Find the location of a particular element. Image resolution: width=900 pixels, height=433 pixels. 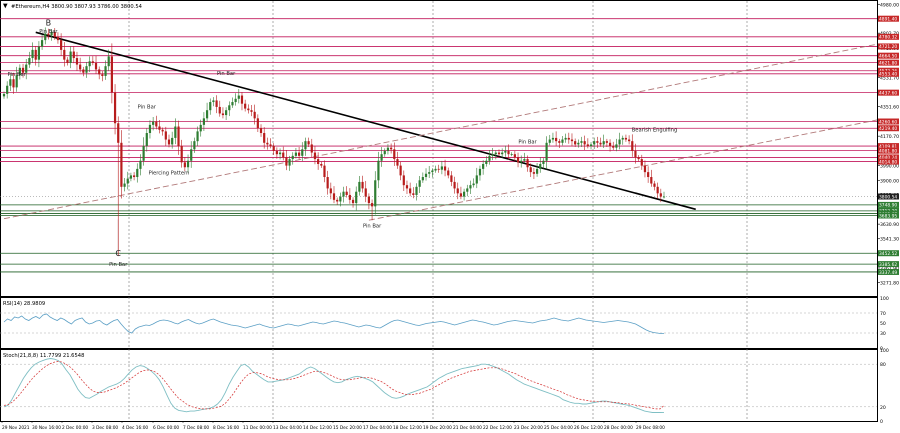

price-tick-label-9: 4170.70 is located at coordinates (889, 137).